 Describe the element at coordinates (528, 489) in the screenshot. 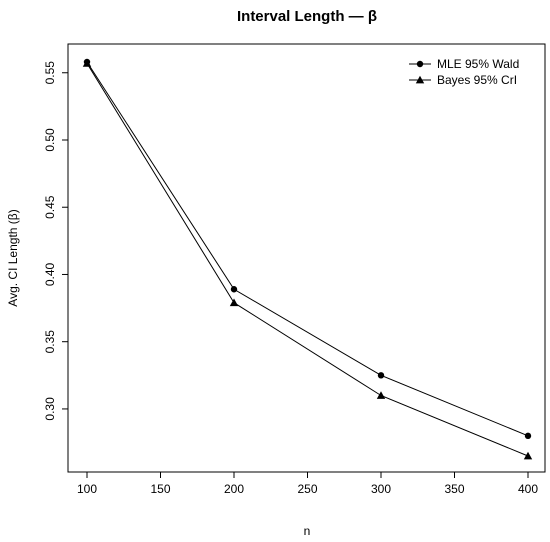

I see `x-tick-label: 400` at that location.